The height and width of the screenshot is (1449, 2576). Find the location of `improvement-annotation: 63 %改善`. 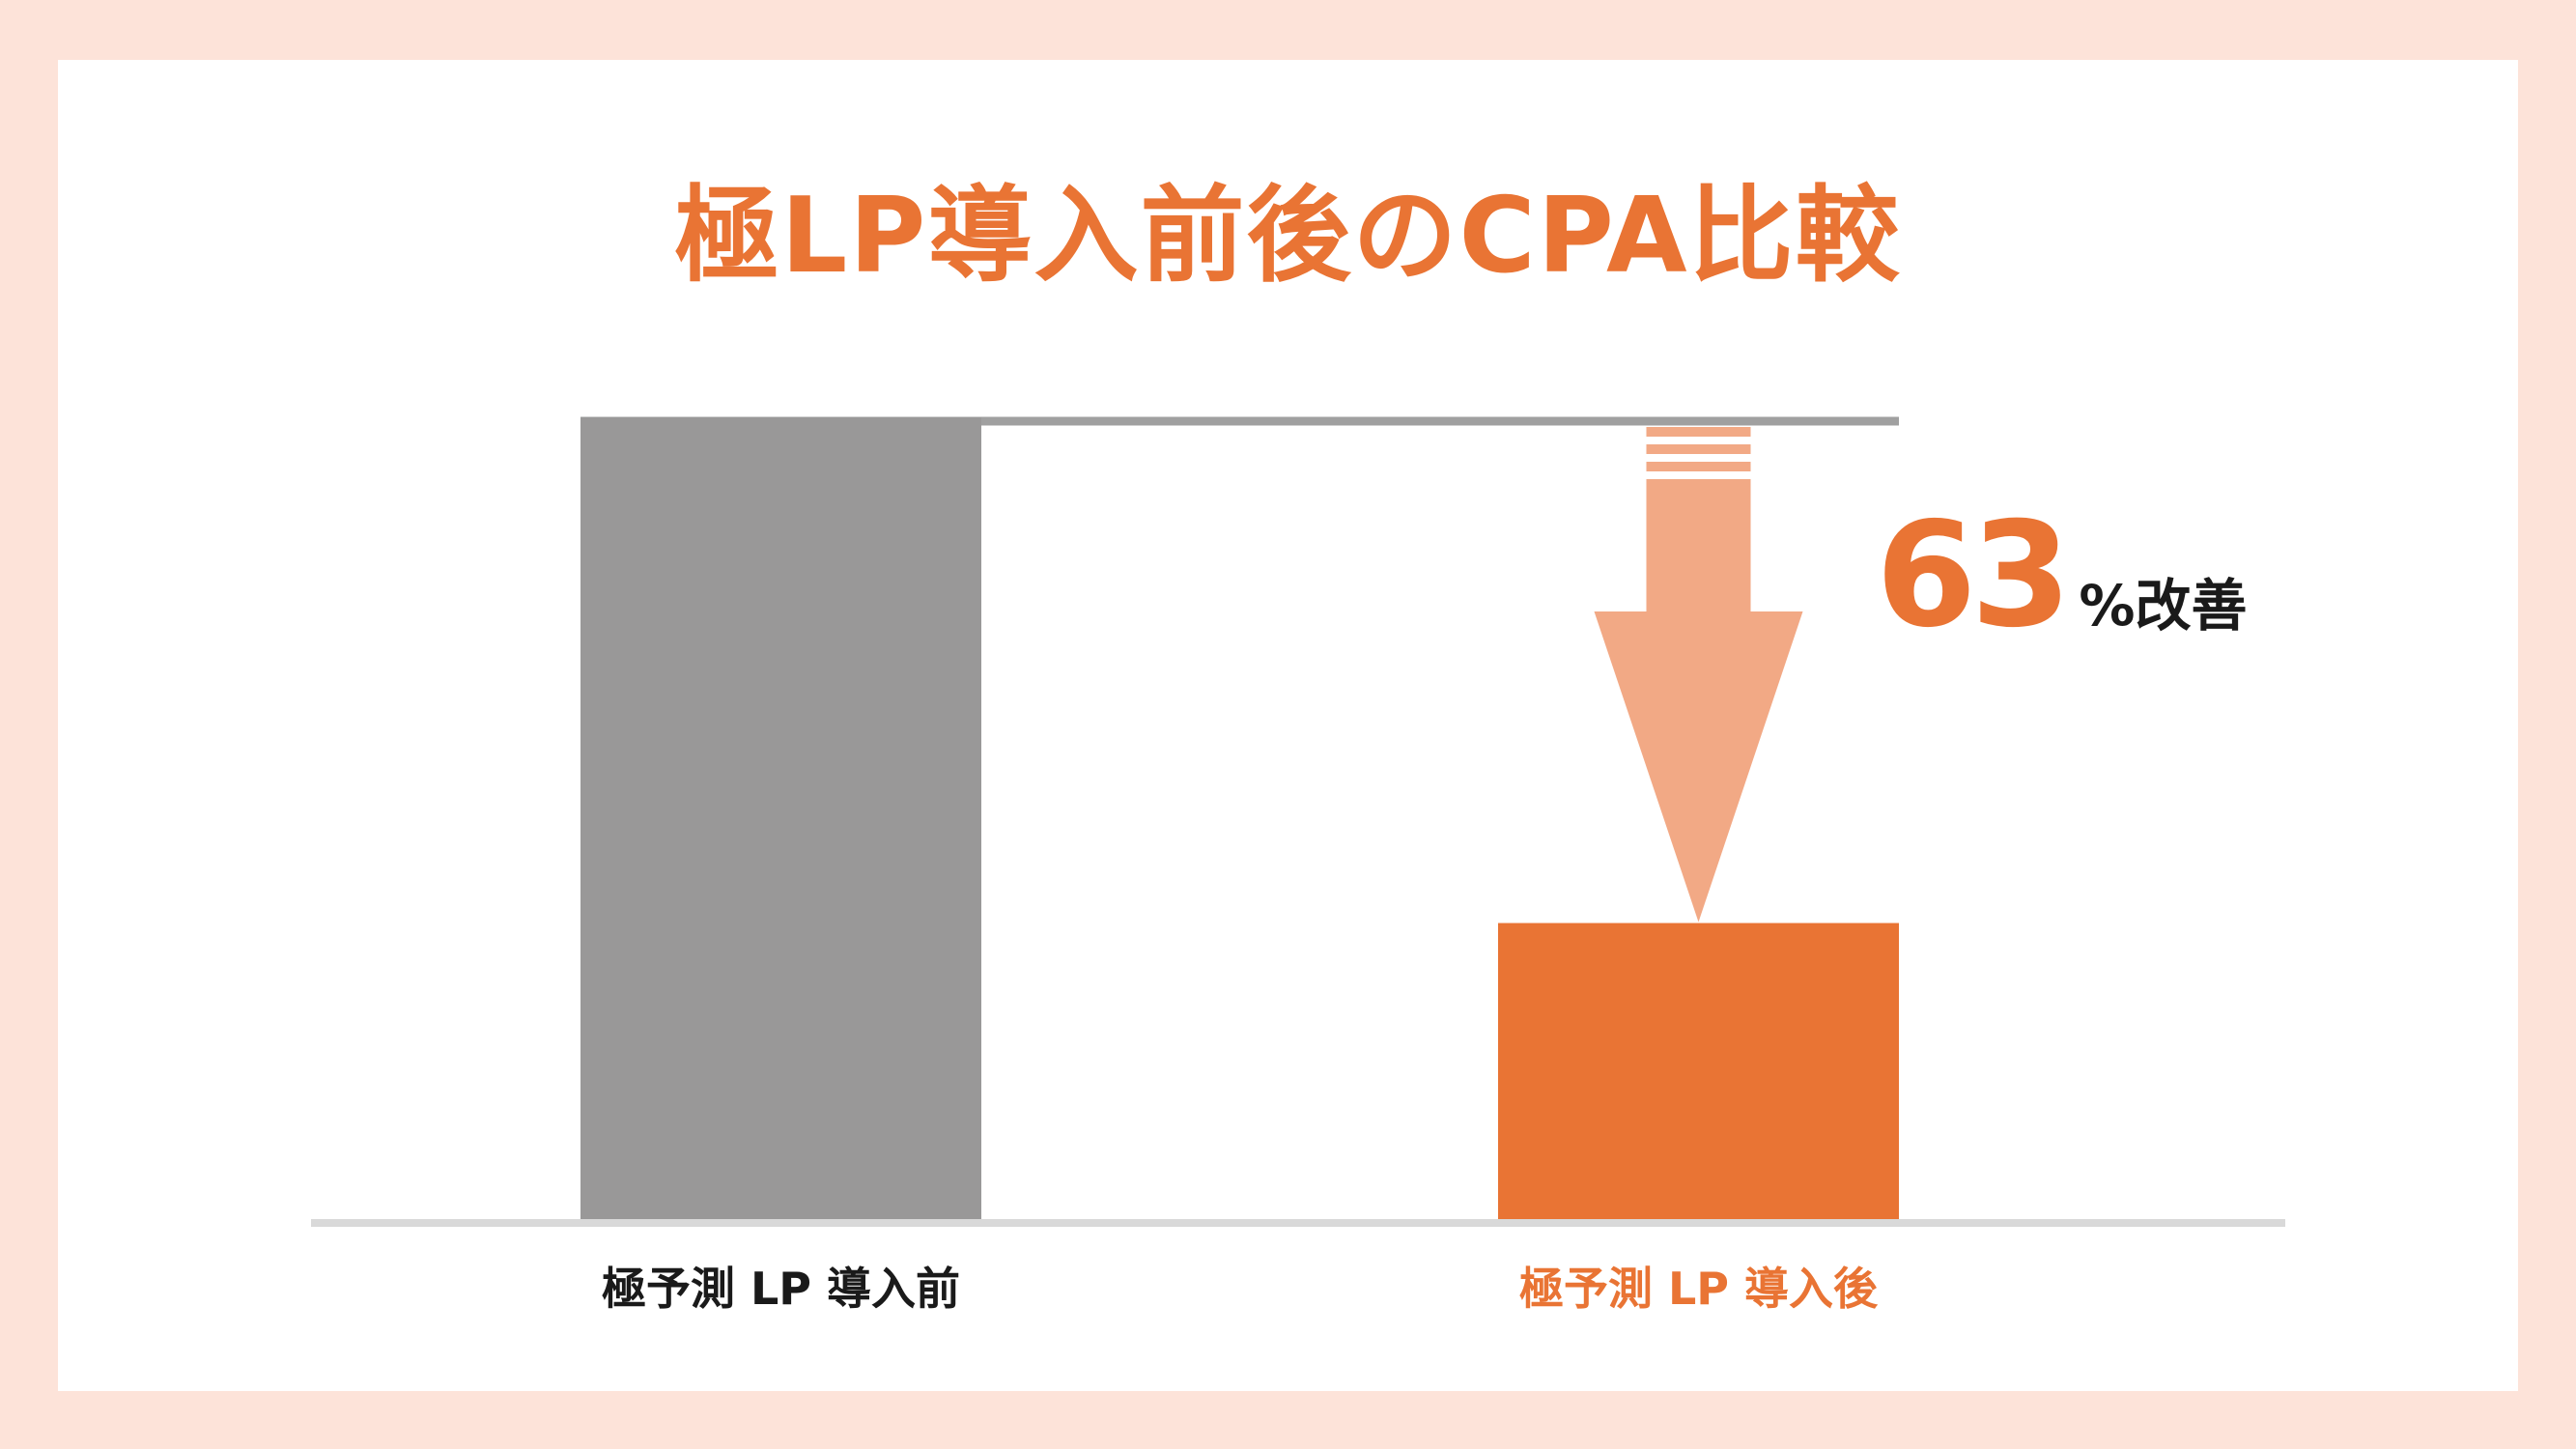

improvement-annotation: 63 %改善 is located at coordinates (2061, 576).